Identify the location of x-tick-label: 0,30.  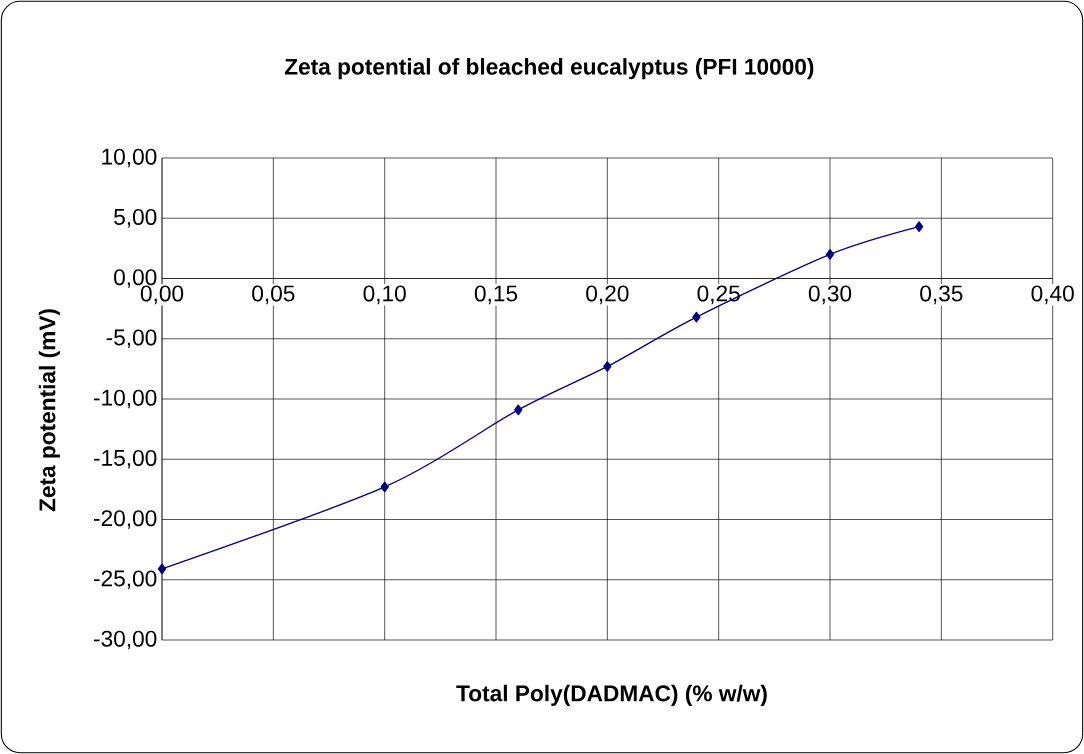
(830, 295).